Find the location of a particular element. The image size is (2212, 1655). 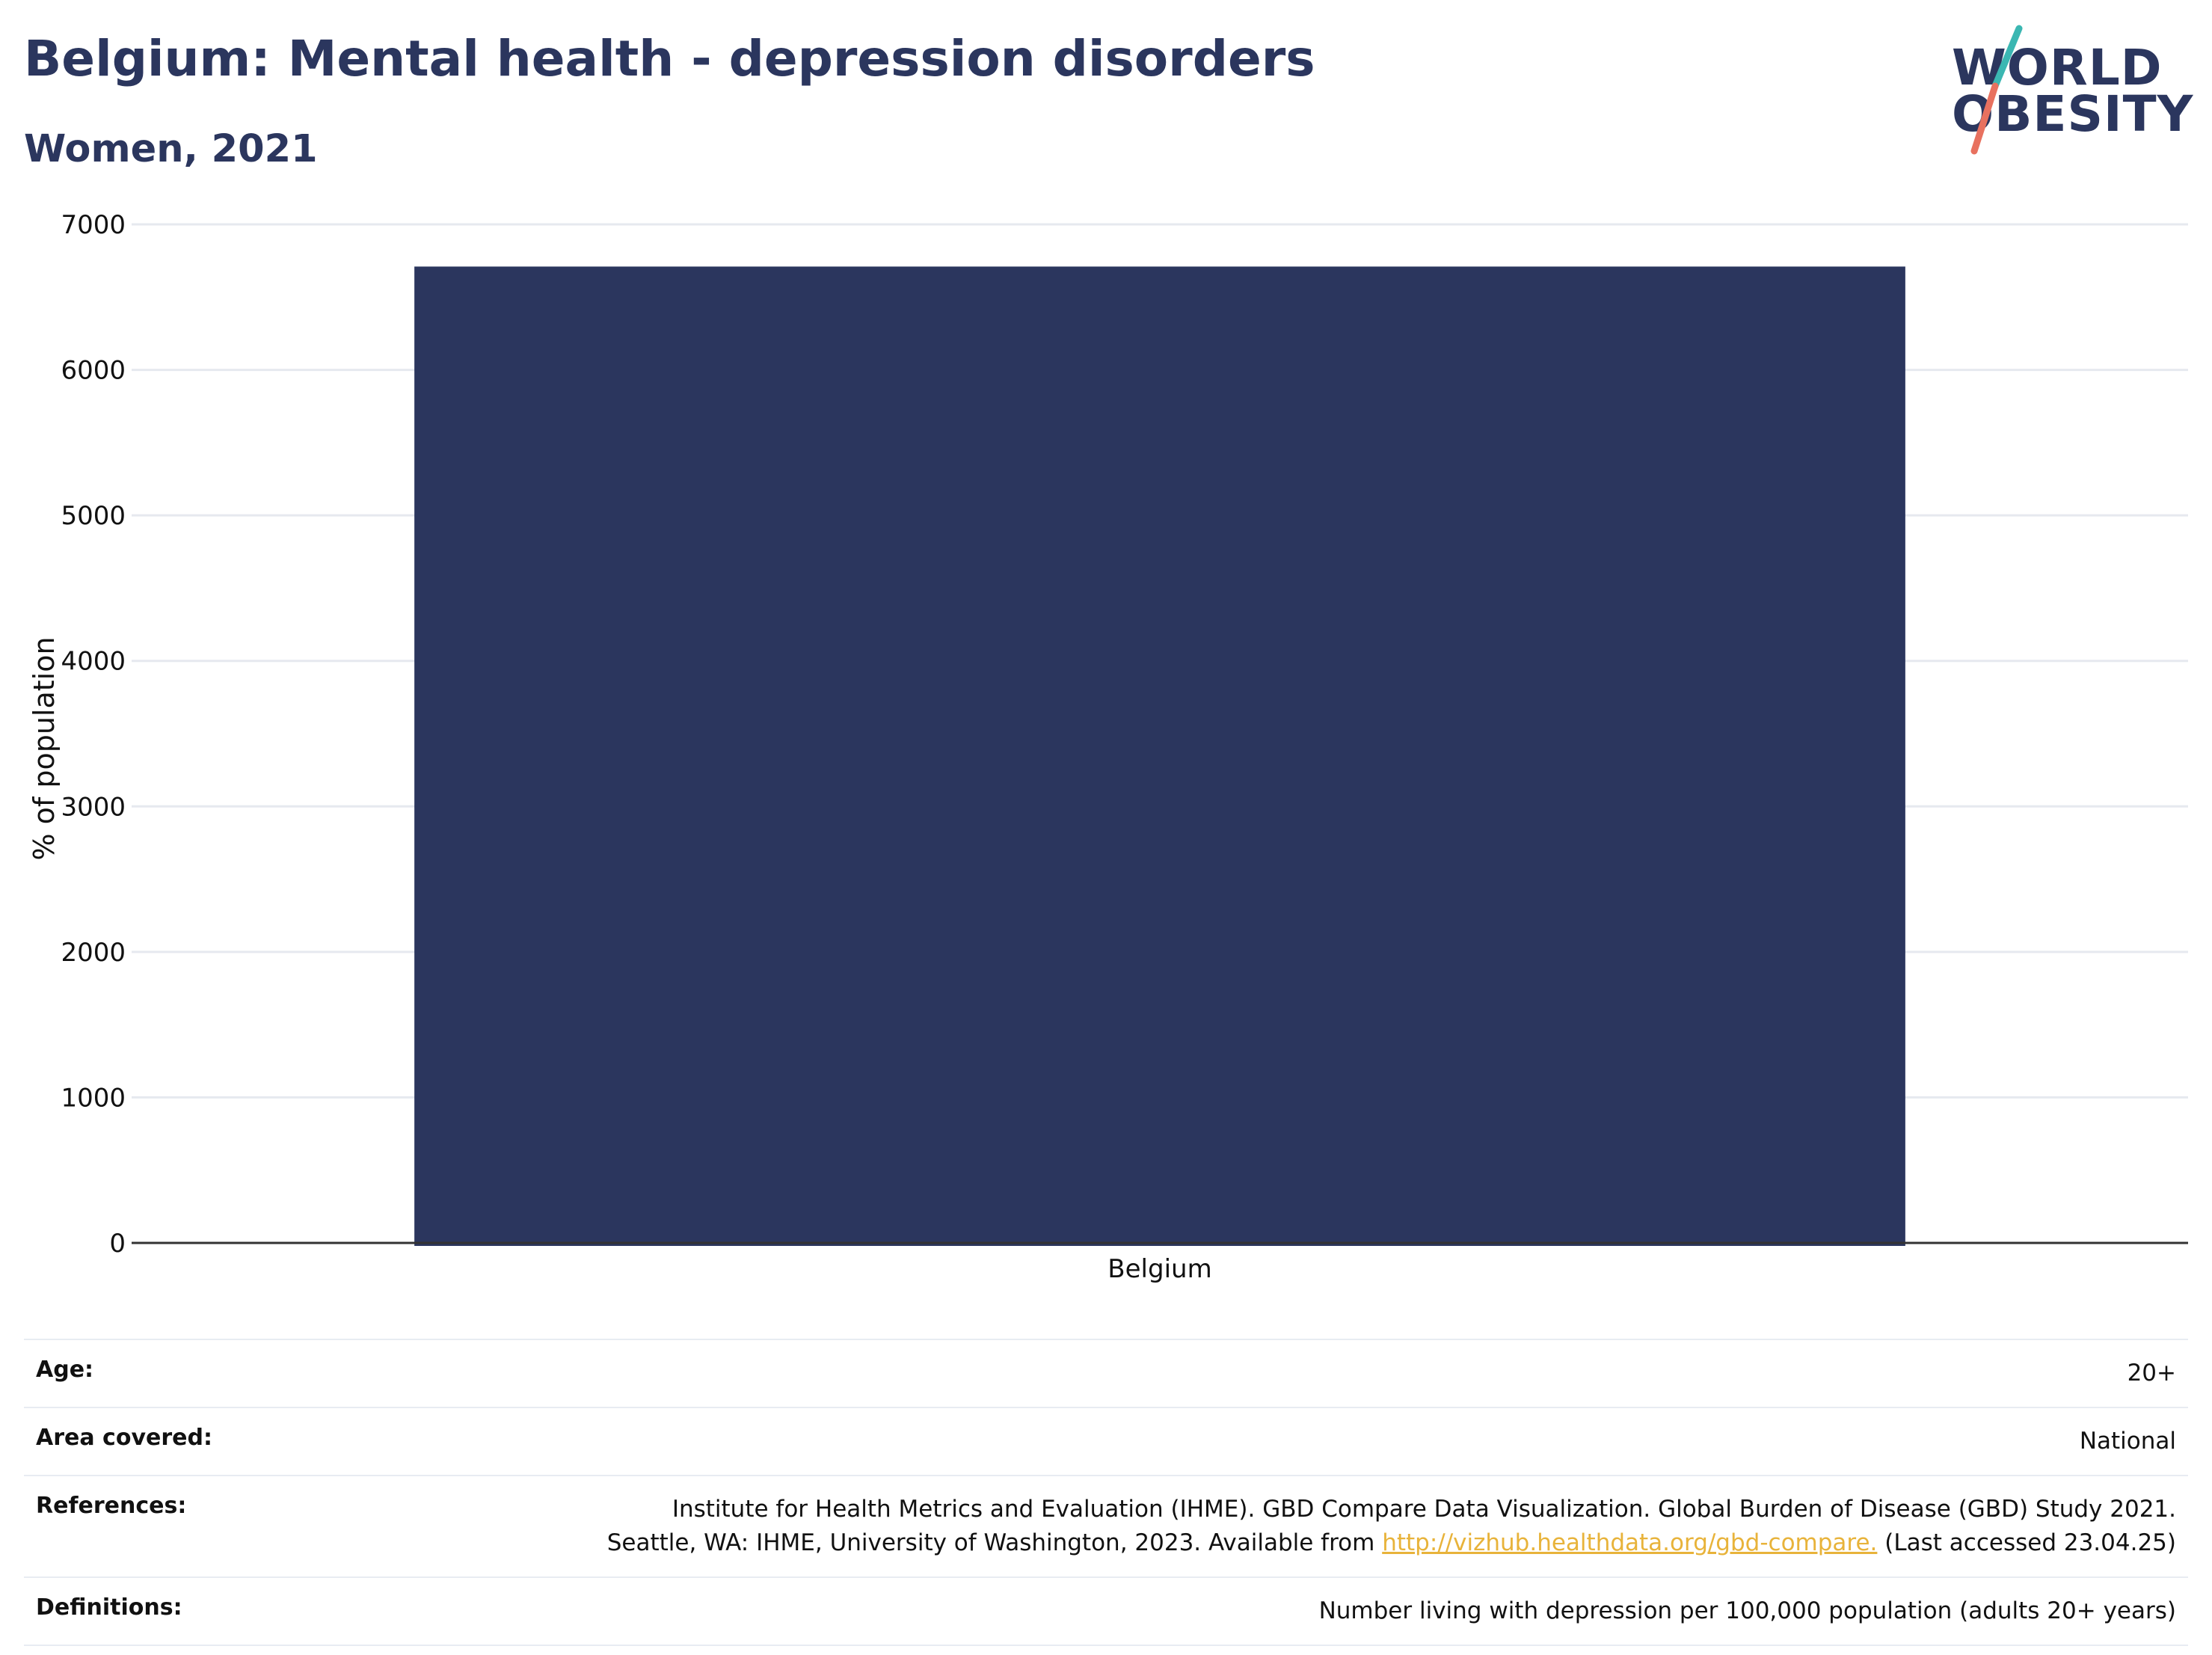

info-row-area: Area covered: National is located at coordinates (1106, 1441).